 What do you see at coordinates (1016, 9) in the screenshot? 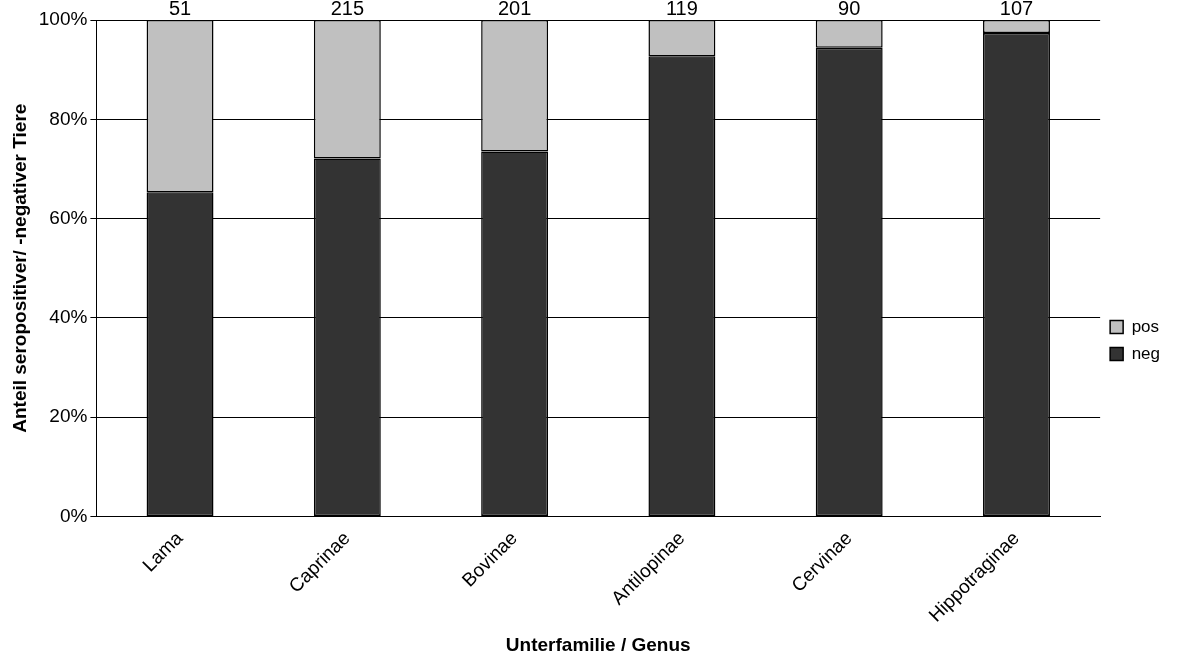
I see `annotation: 107` at bounding box center [1016, 9].